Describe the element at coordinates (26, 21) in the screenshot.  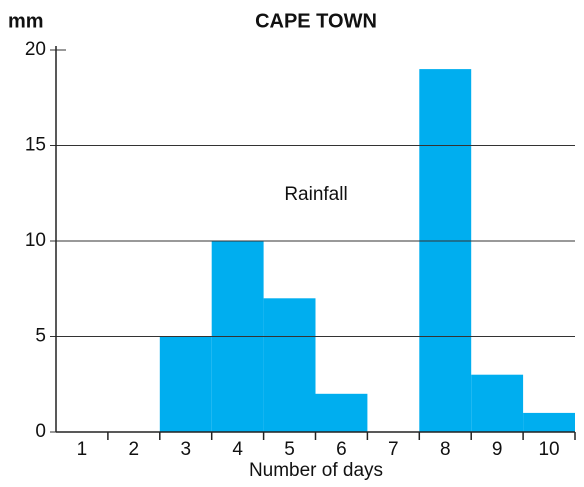
I see `y-axis-label: mm` at that location.